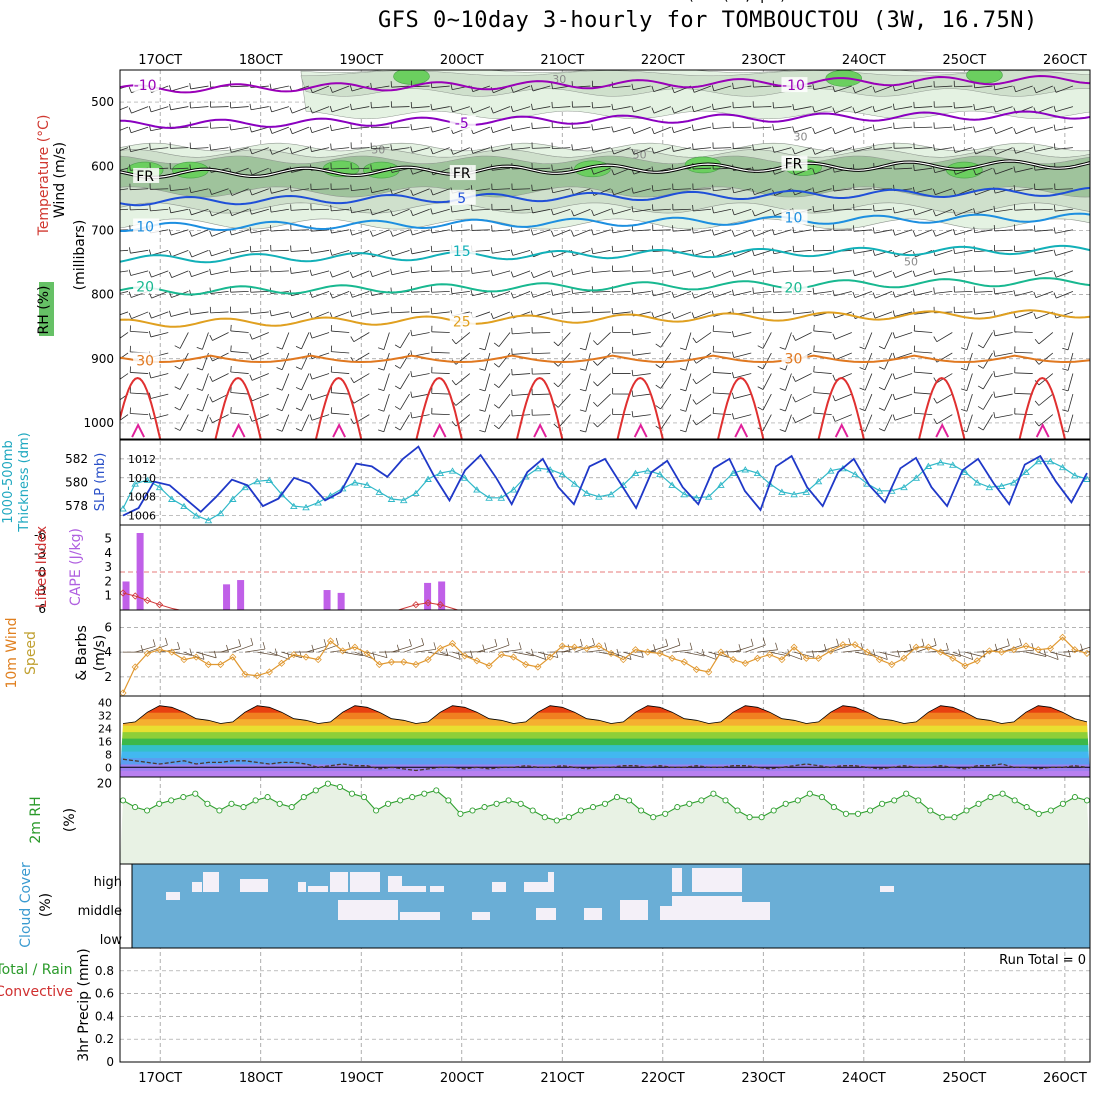  I want to click on lifted-index-point, so click(147, 600).